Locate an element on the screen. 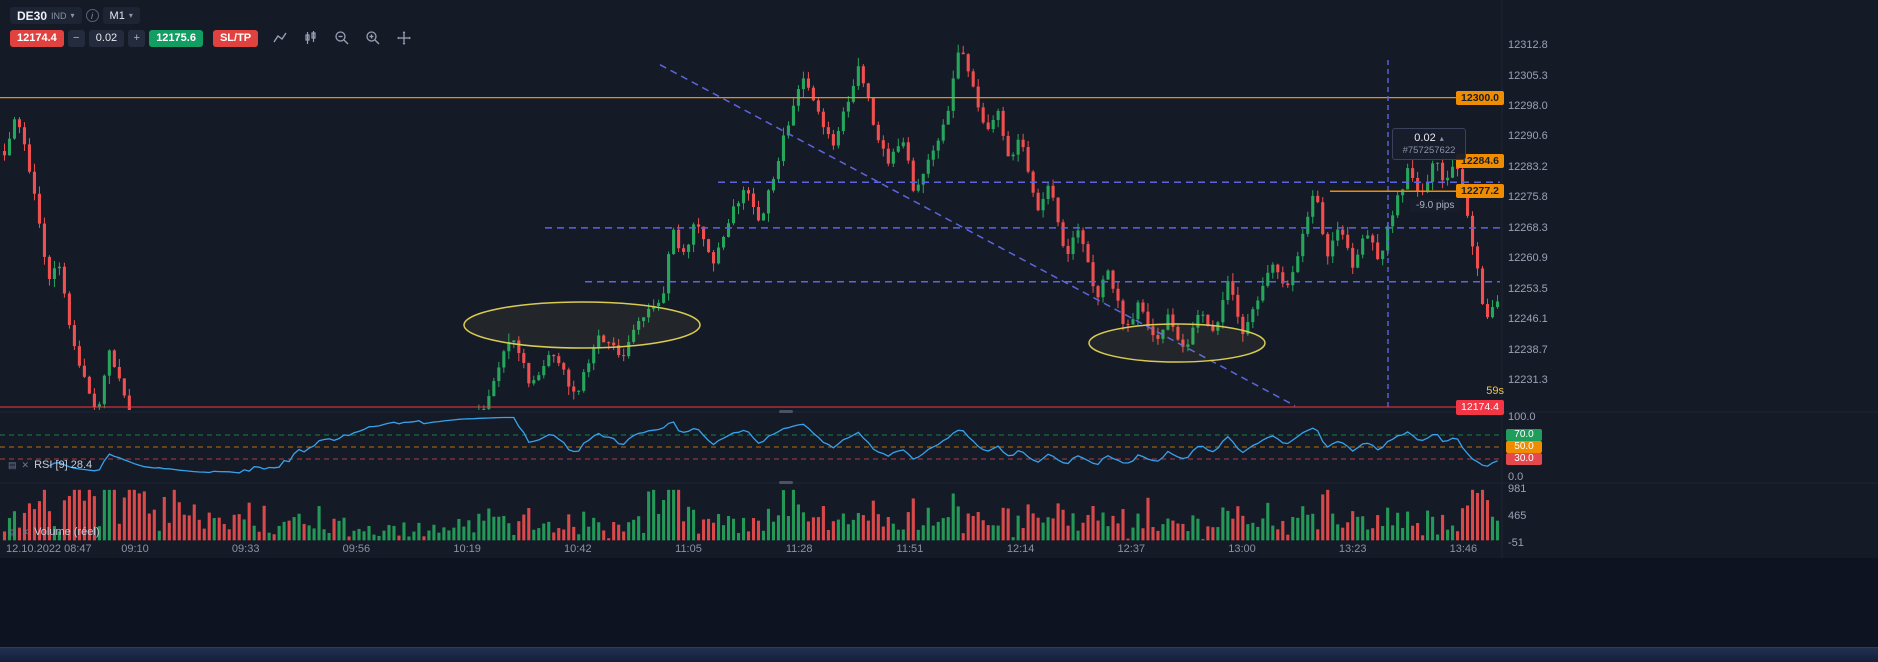 Image resolution: width=1878 pixels, height=662 pixels. tp-price-tag: 12284.6 is located at coordinates (1480, 160).